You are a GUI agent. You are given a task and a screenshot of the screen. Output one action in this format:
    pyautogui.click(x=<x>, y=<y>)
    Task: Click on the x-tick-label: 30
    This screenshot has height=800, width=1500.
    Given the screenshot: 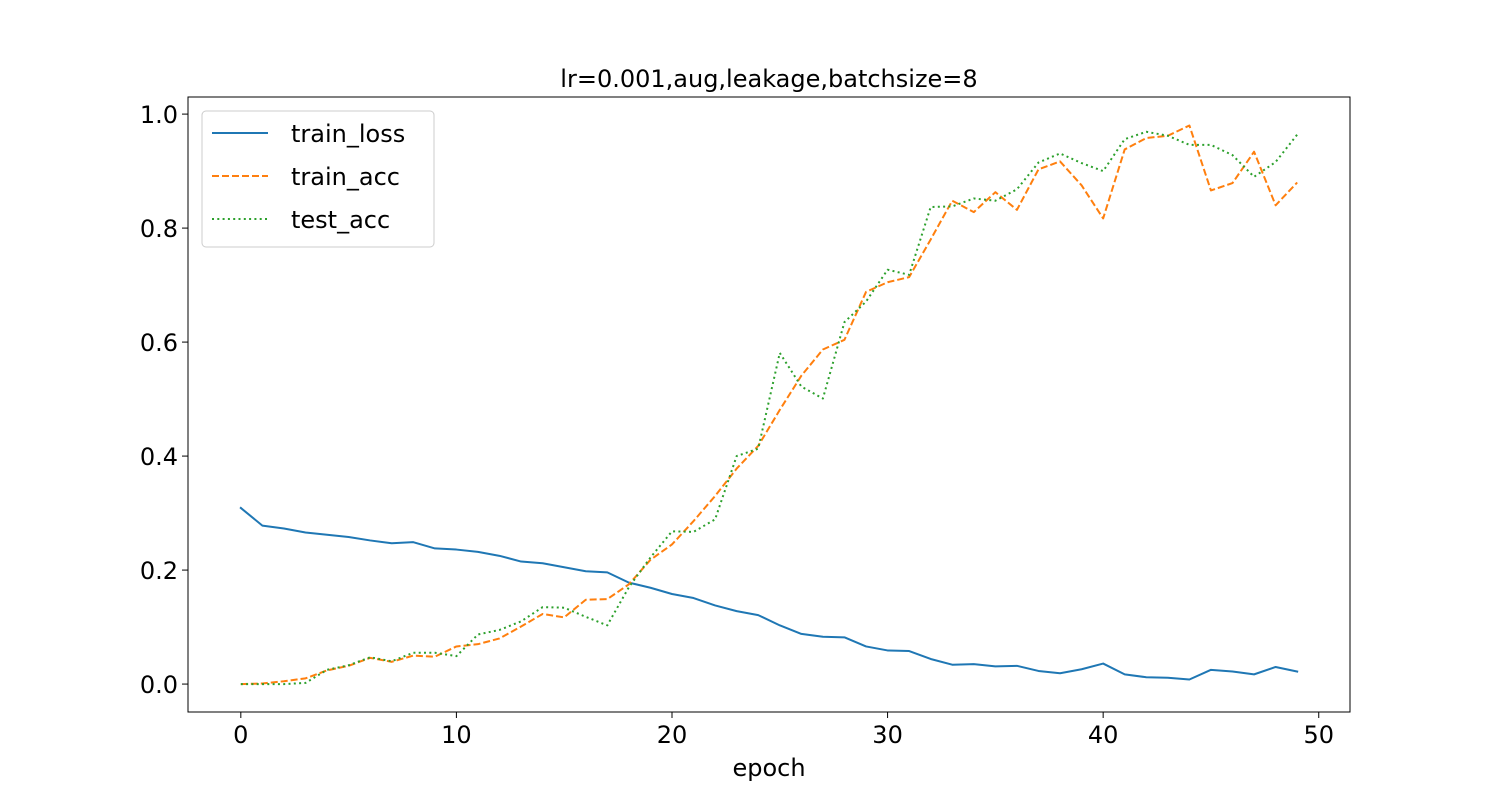 What is the action you would take?
    pyautogui.click(x=887, y=735)
    